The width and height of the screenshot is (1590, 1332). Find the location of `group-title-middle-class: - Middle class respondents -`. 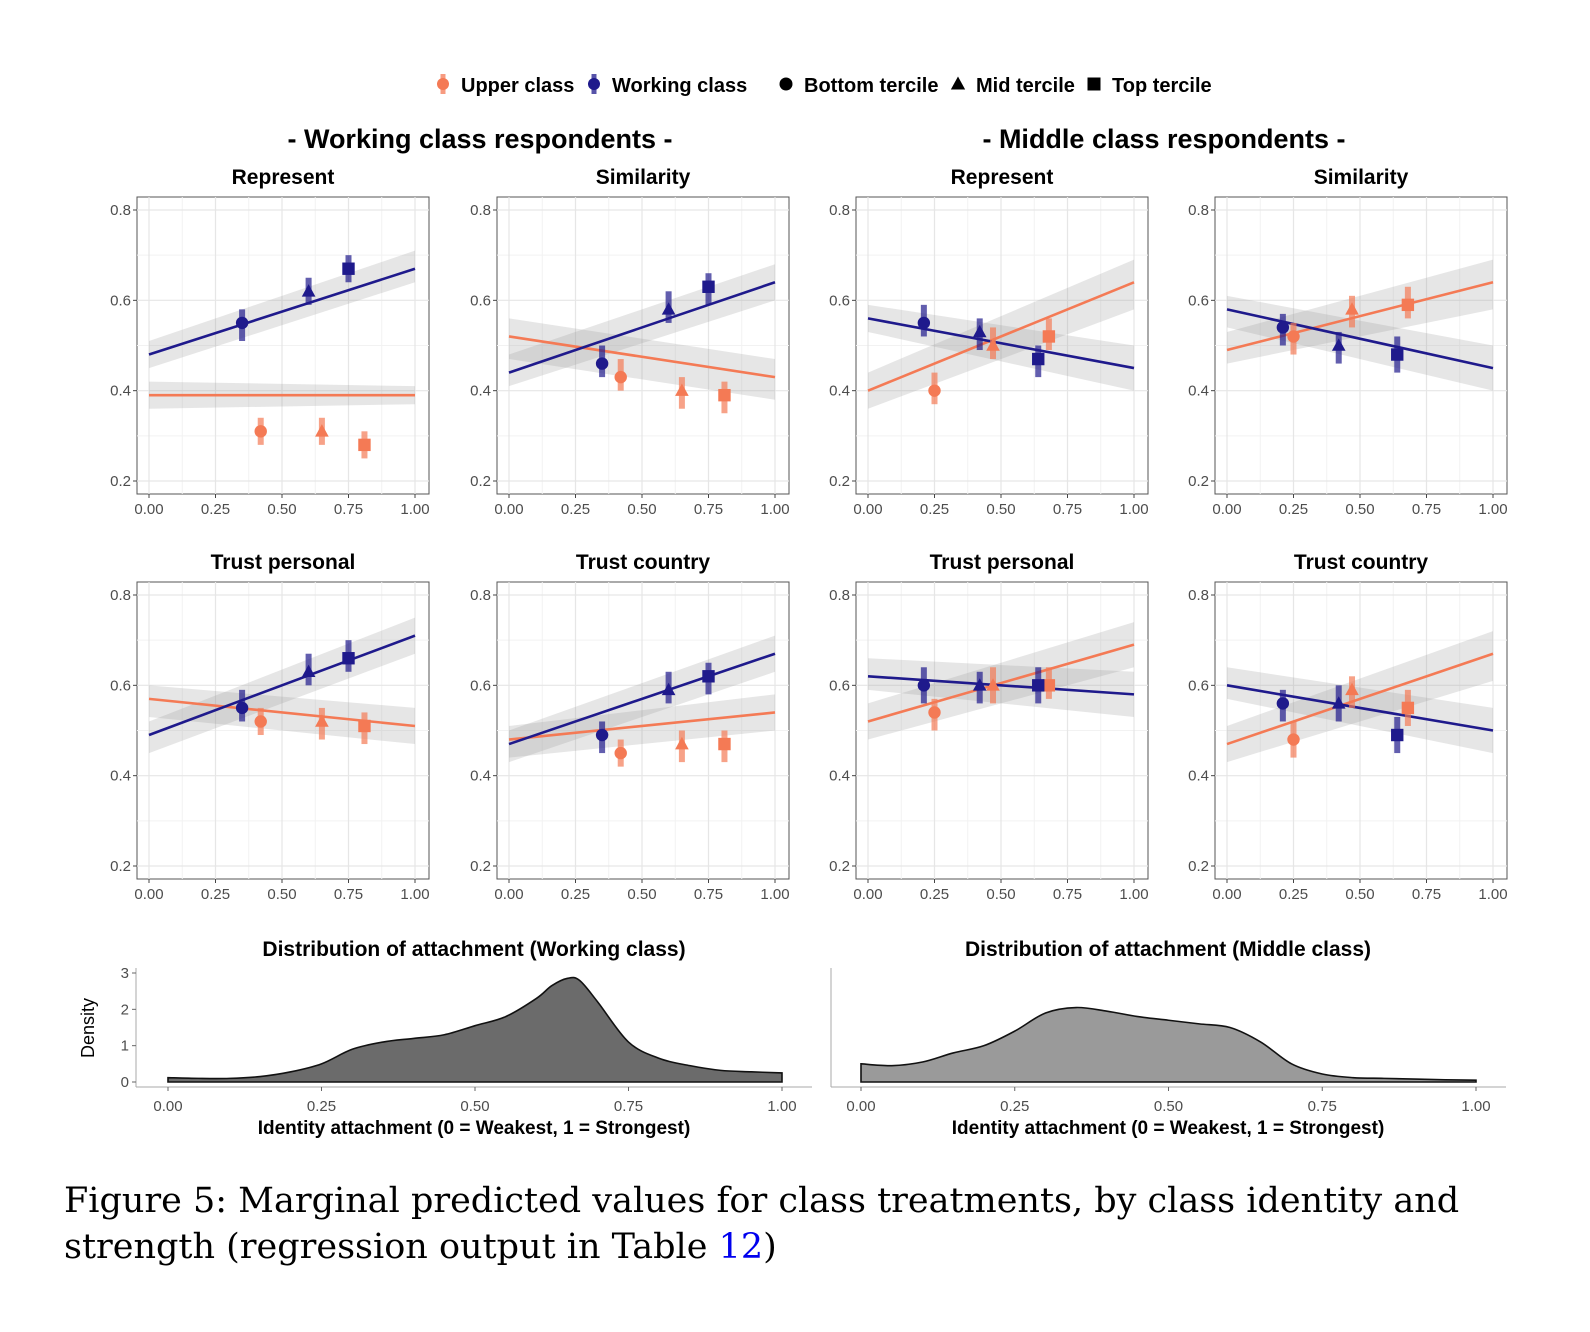

group-title-middle-class: - Middle class respondents - is located at coordinates (1163, 139).